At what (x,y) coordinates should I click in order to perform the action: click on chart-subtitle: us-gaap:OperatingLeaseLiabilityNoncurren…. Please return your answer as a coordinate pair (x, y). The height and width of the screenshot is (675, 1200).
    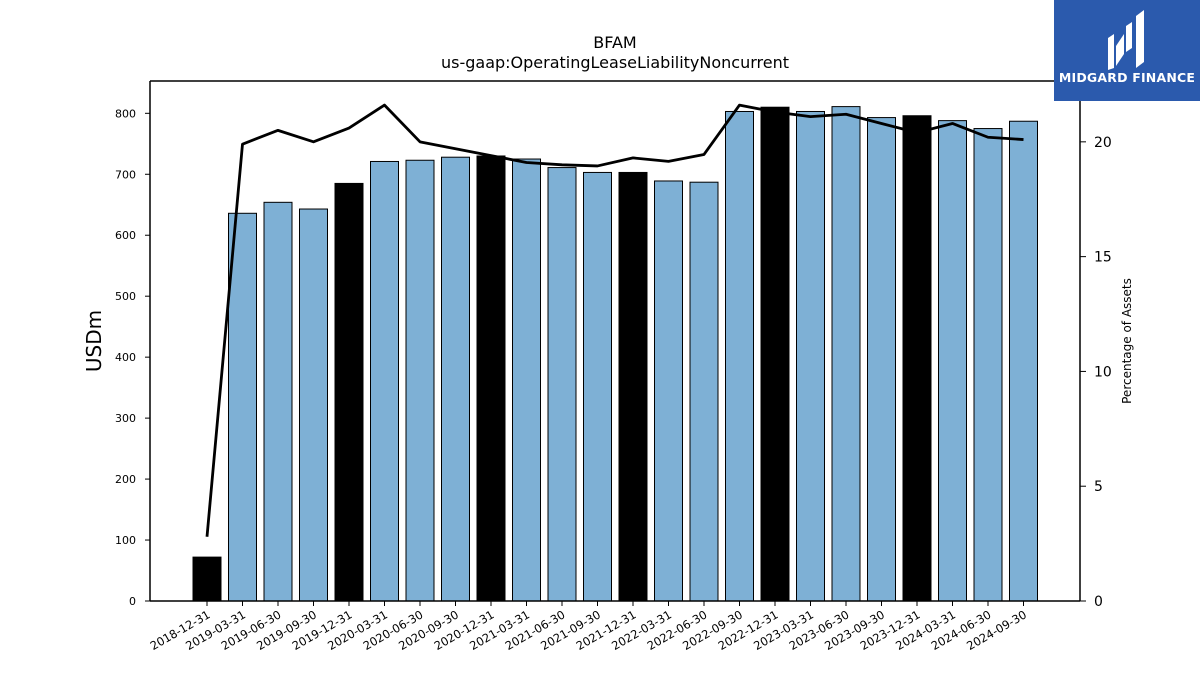
    Looking at the image, I should click on (615, 62).